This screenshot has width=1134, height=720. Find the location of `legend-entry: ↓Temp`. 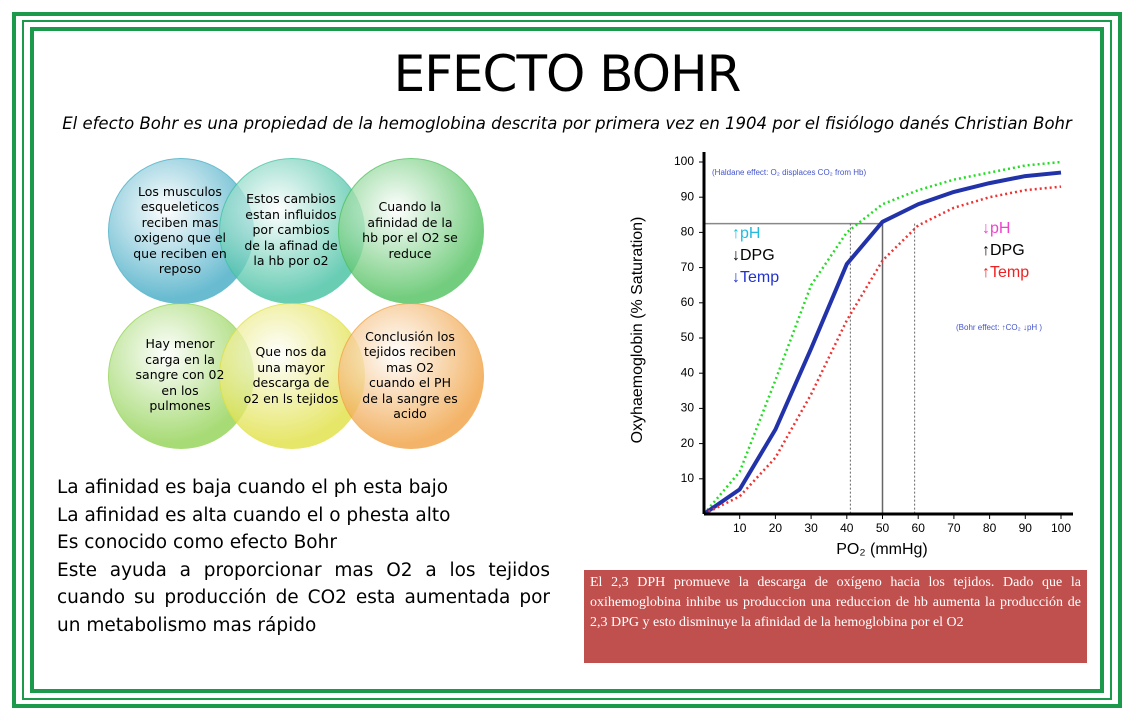

legend-entry: ↓Temp is located at coordinates (755, 277).